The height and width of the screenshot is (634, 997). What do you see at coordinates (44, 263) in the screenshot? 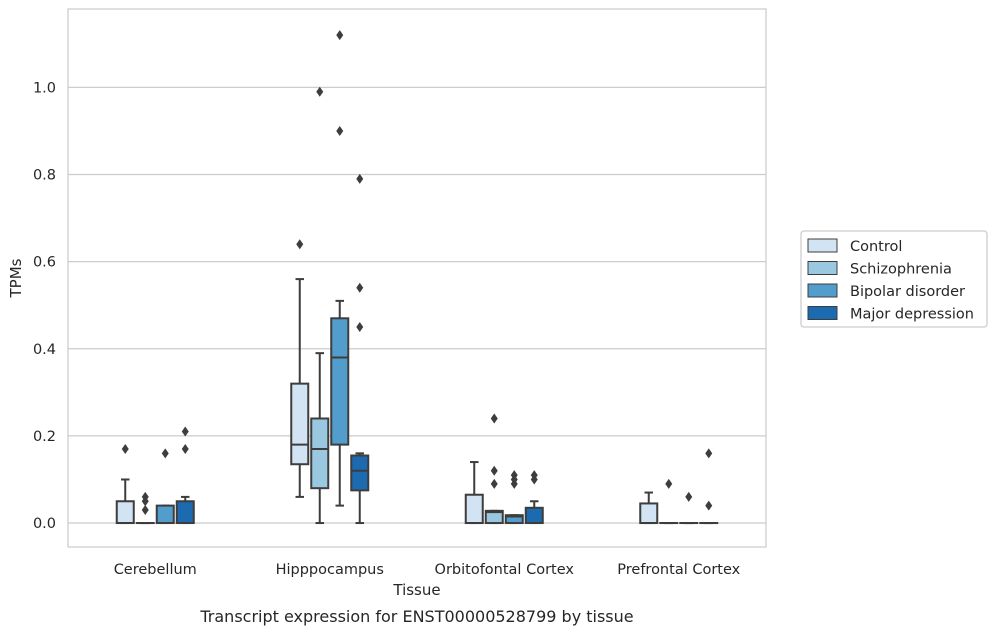
I see `y-tick-label: 0.6` at bounding box center [44, 263].